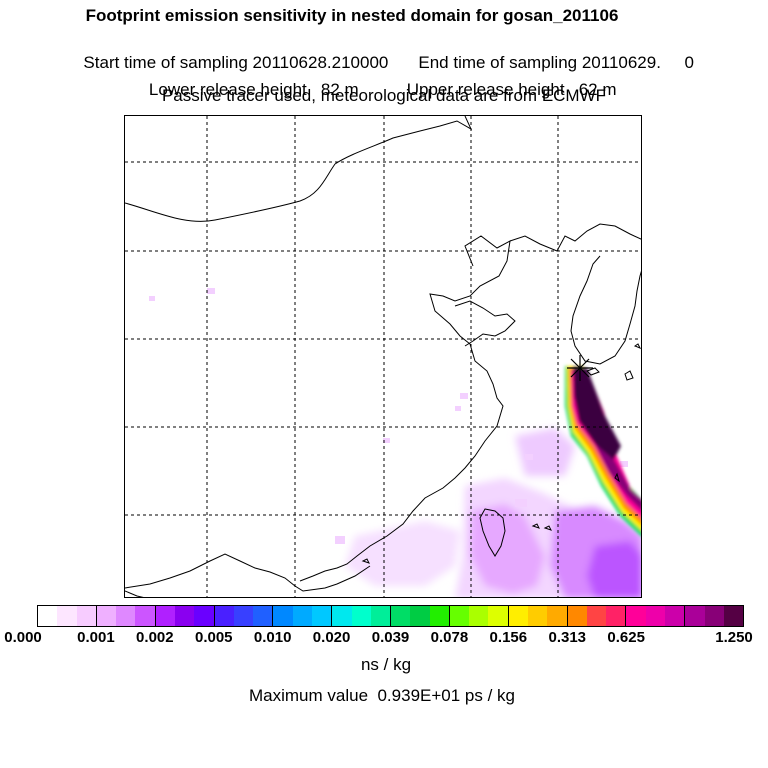 The image size is (768, 768). I want to click on colorbar, so click(390, 616).